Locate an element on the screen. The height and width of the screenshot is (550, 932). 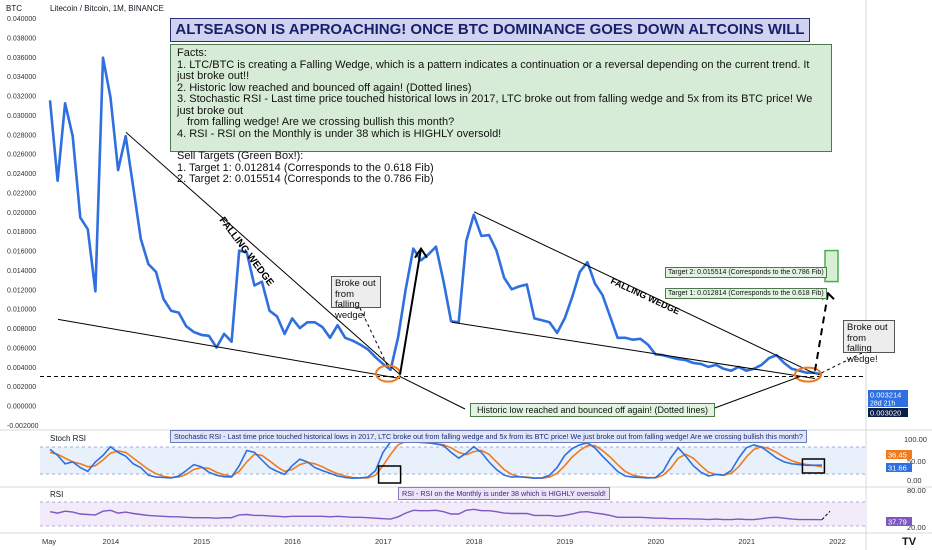
stoch-k-value: 36.45 is located at coordinates (897, 455).